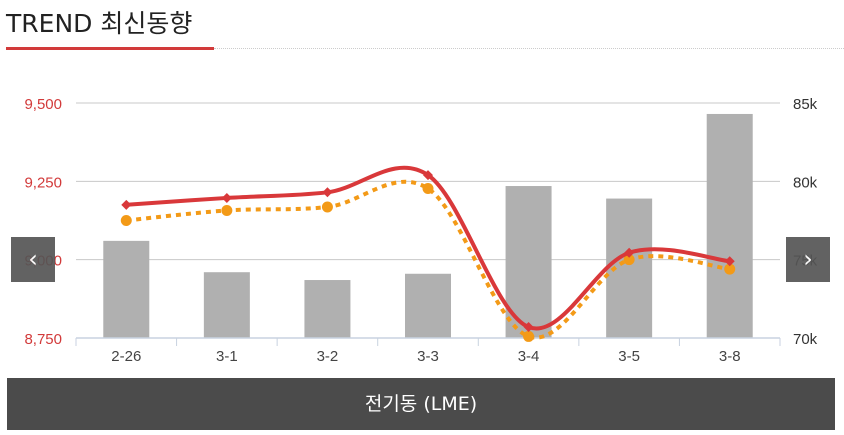 This screenshot has width=844, height=435. Describe the element at coordinates (805, 104) in the screenshot. I see `right-axis-tick-label: 85k` at that location.